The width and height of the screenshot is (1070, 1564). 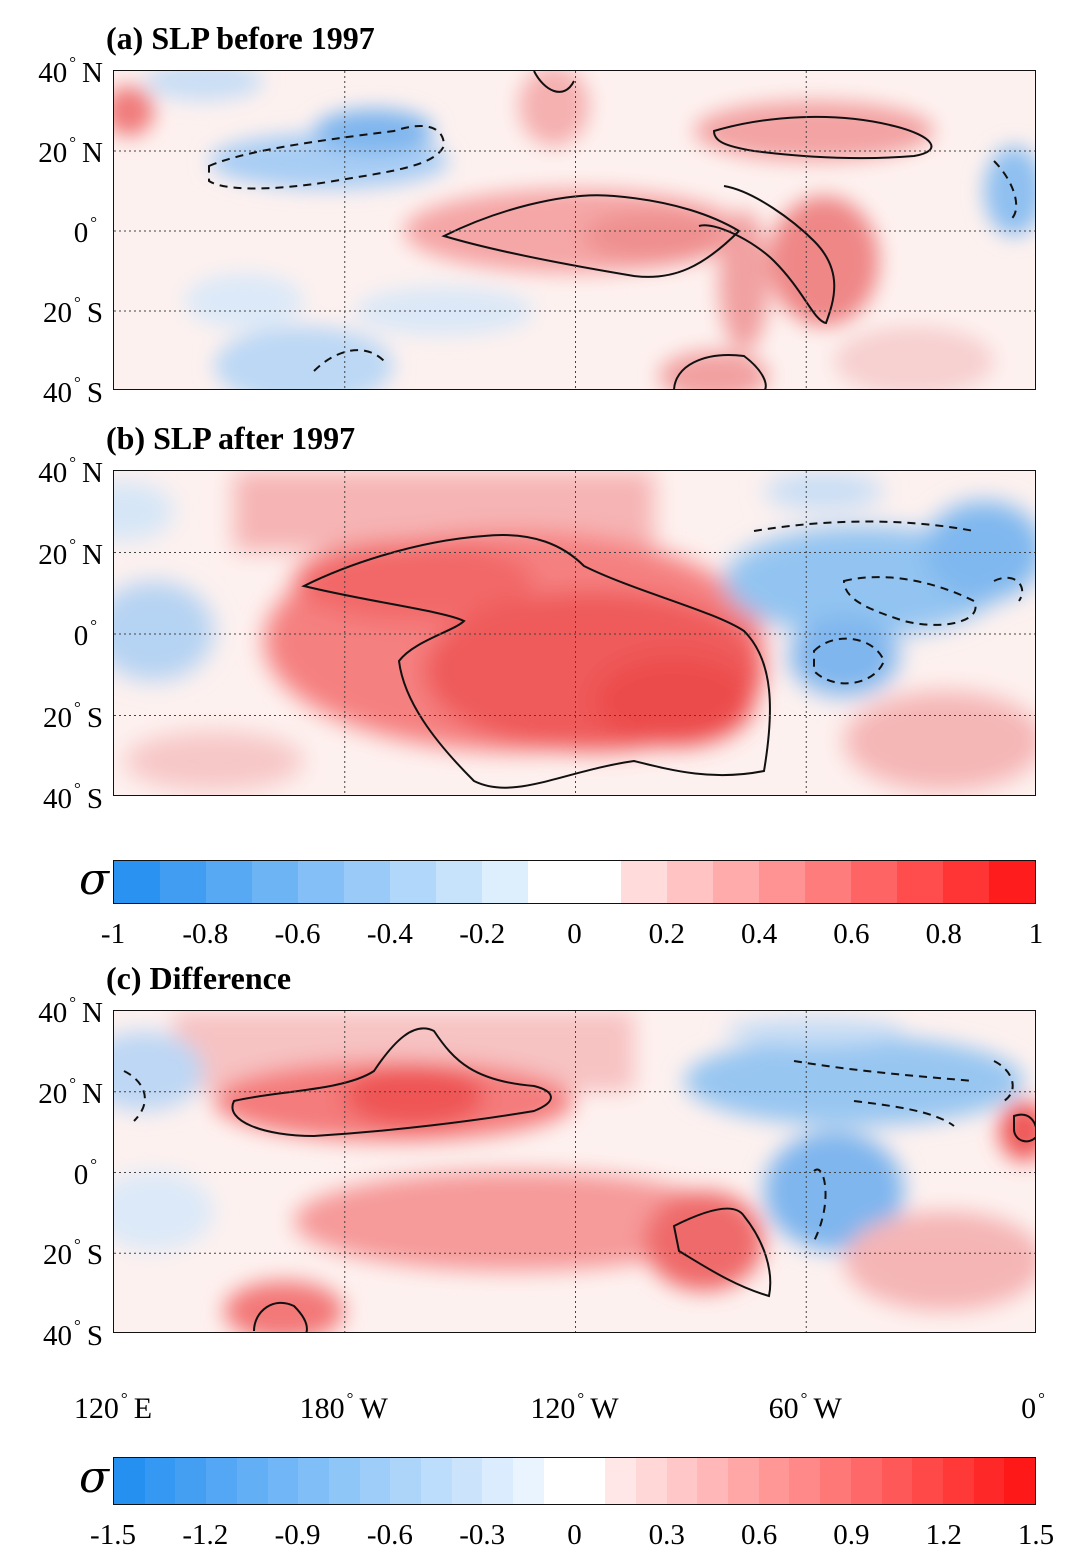 I want to click on colorbar-tick-label: 1.2, so click(x=943, y=1535).